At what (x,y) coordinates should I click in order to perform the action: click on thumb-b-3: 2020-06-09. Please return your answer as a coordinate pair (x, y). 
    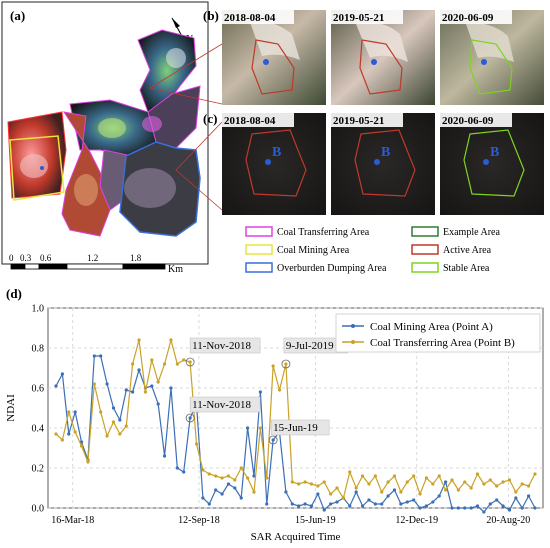
    Looking at the image, I should click on (492, 57).